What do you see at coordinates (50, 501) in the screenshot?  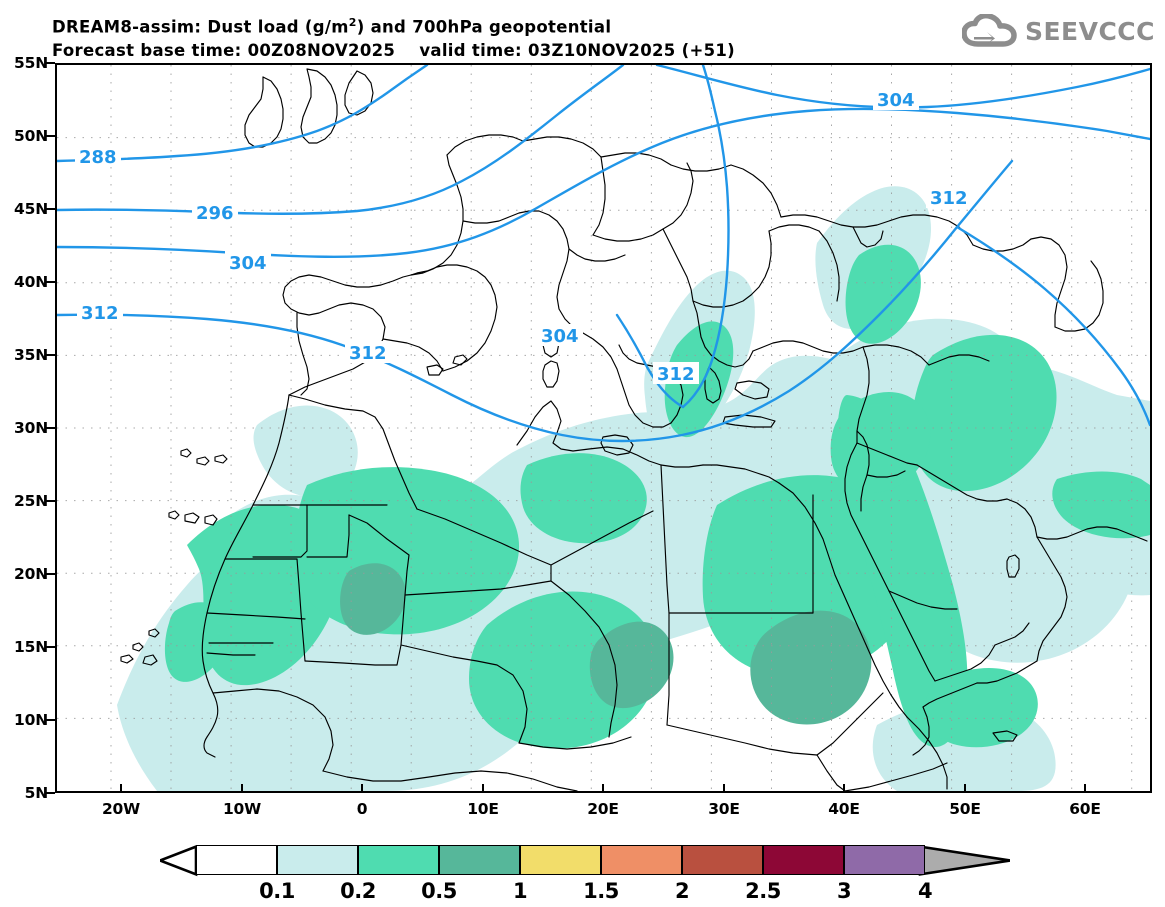 I see `y-tick-mark-25N` at bounding box center [50, 501].